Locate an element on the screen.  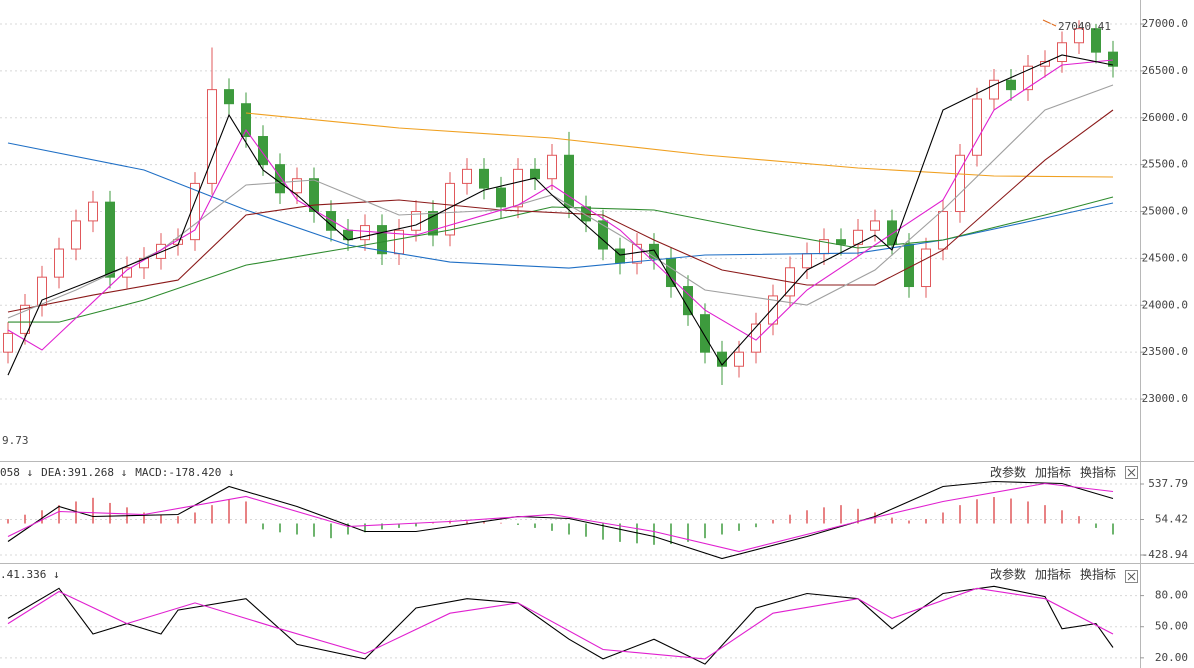
legend-entry: 058 ↓ is located at coordinates (16, 472).